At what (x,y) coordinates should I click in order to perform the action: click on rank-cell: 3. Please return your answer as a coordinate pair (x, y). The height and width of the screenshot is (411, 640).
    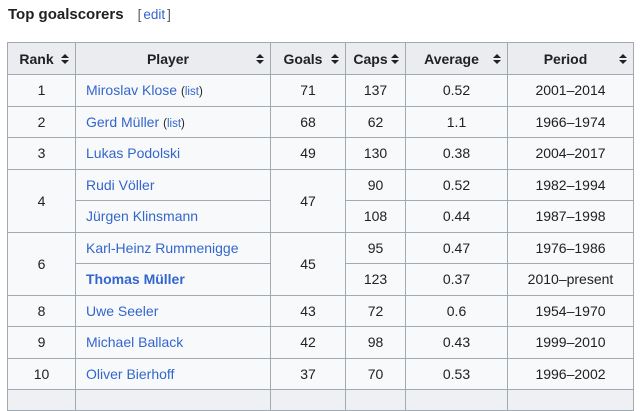
    Looking at the image, I should click on (41, 153).